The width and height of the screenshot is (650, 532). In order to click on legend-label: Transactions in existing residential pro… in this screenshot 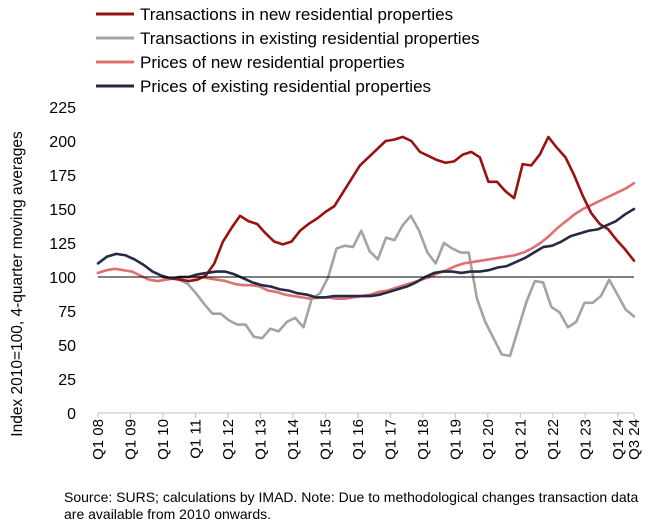, I will do `click(310, 38)`.